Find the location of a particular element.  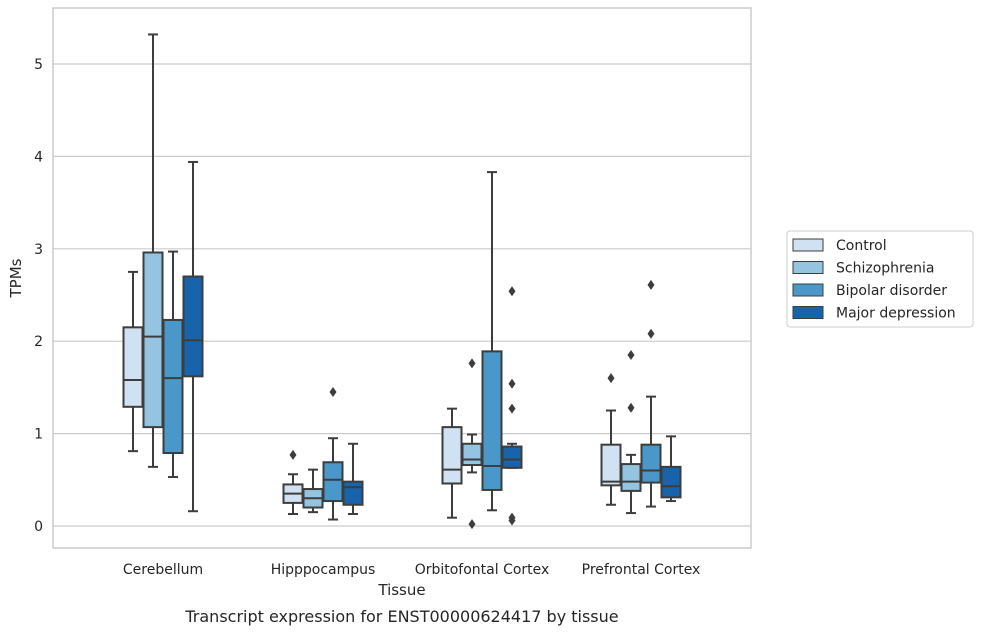

y-tick-labels: 0 1 2 3 4 5 is located at coordinates (38, 296).